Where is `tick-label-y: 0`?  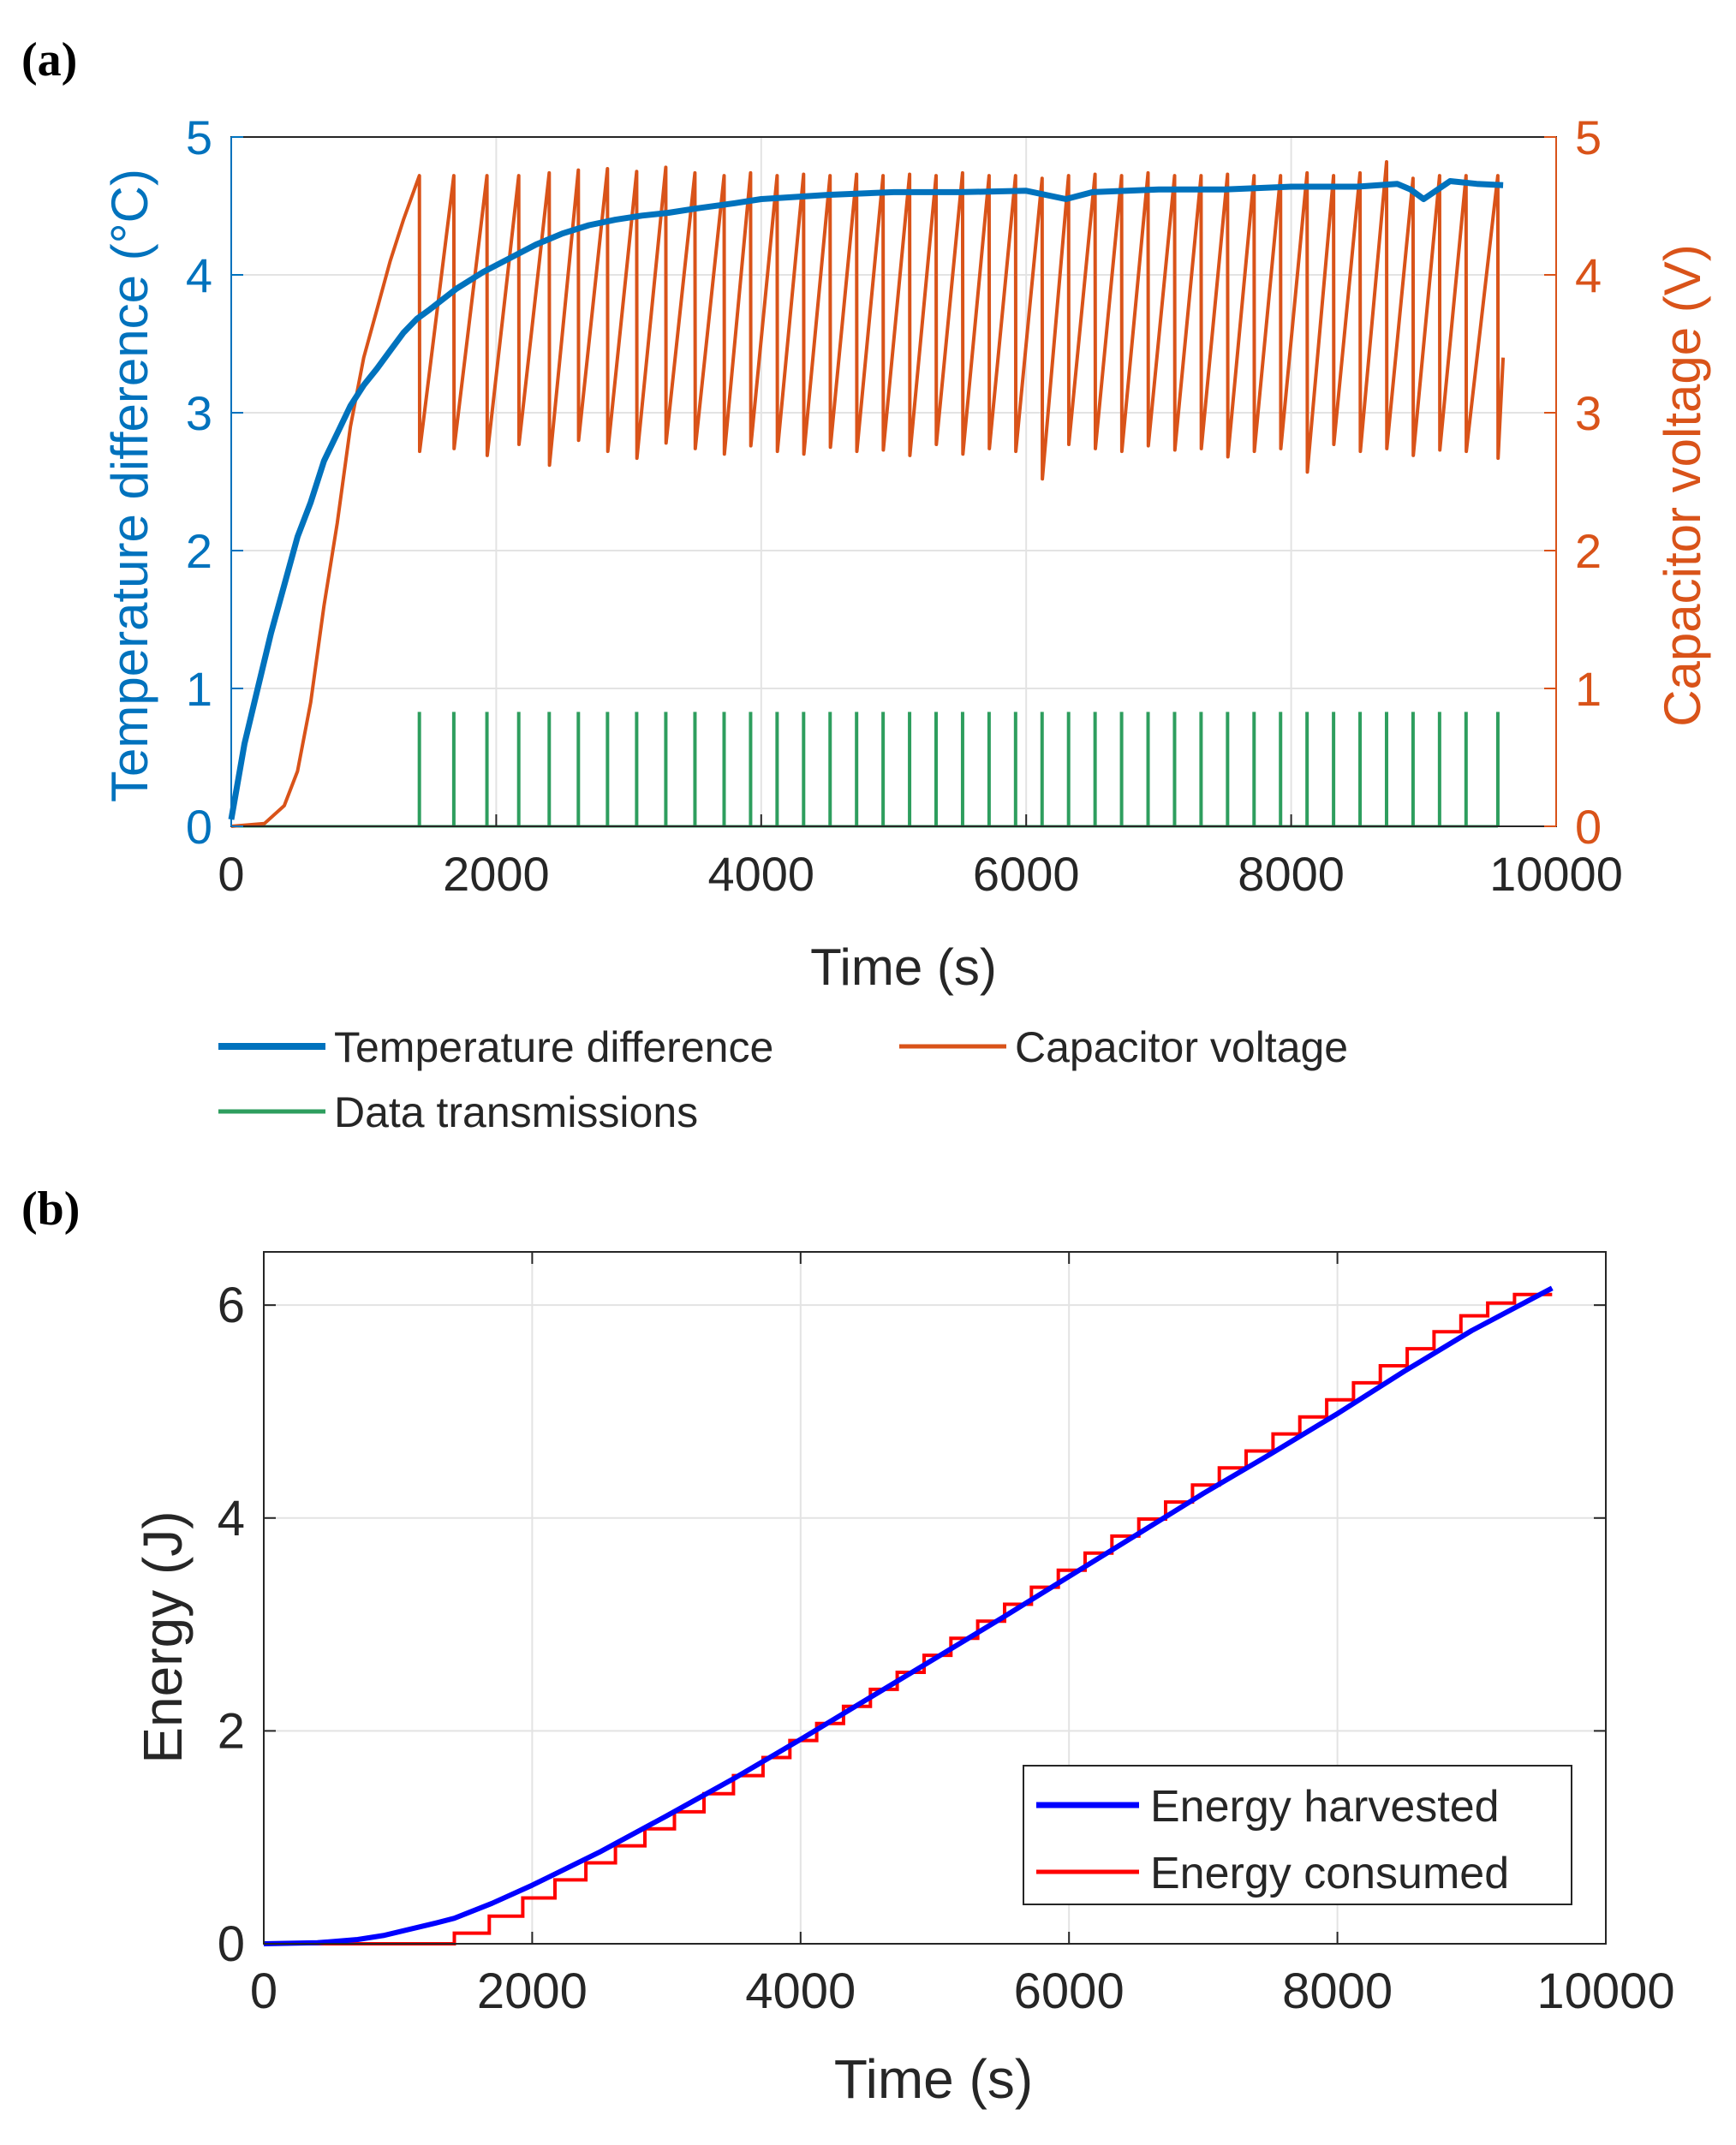
tick-label-y: 0 is located at coordinates (231, 1944).